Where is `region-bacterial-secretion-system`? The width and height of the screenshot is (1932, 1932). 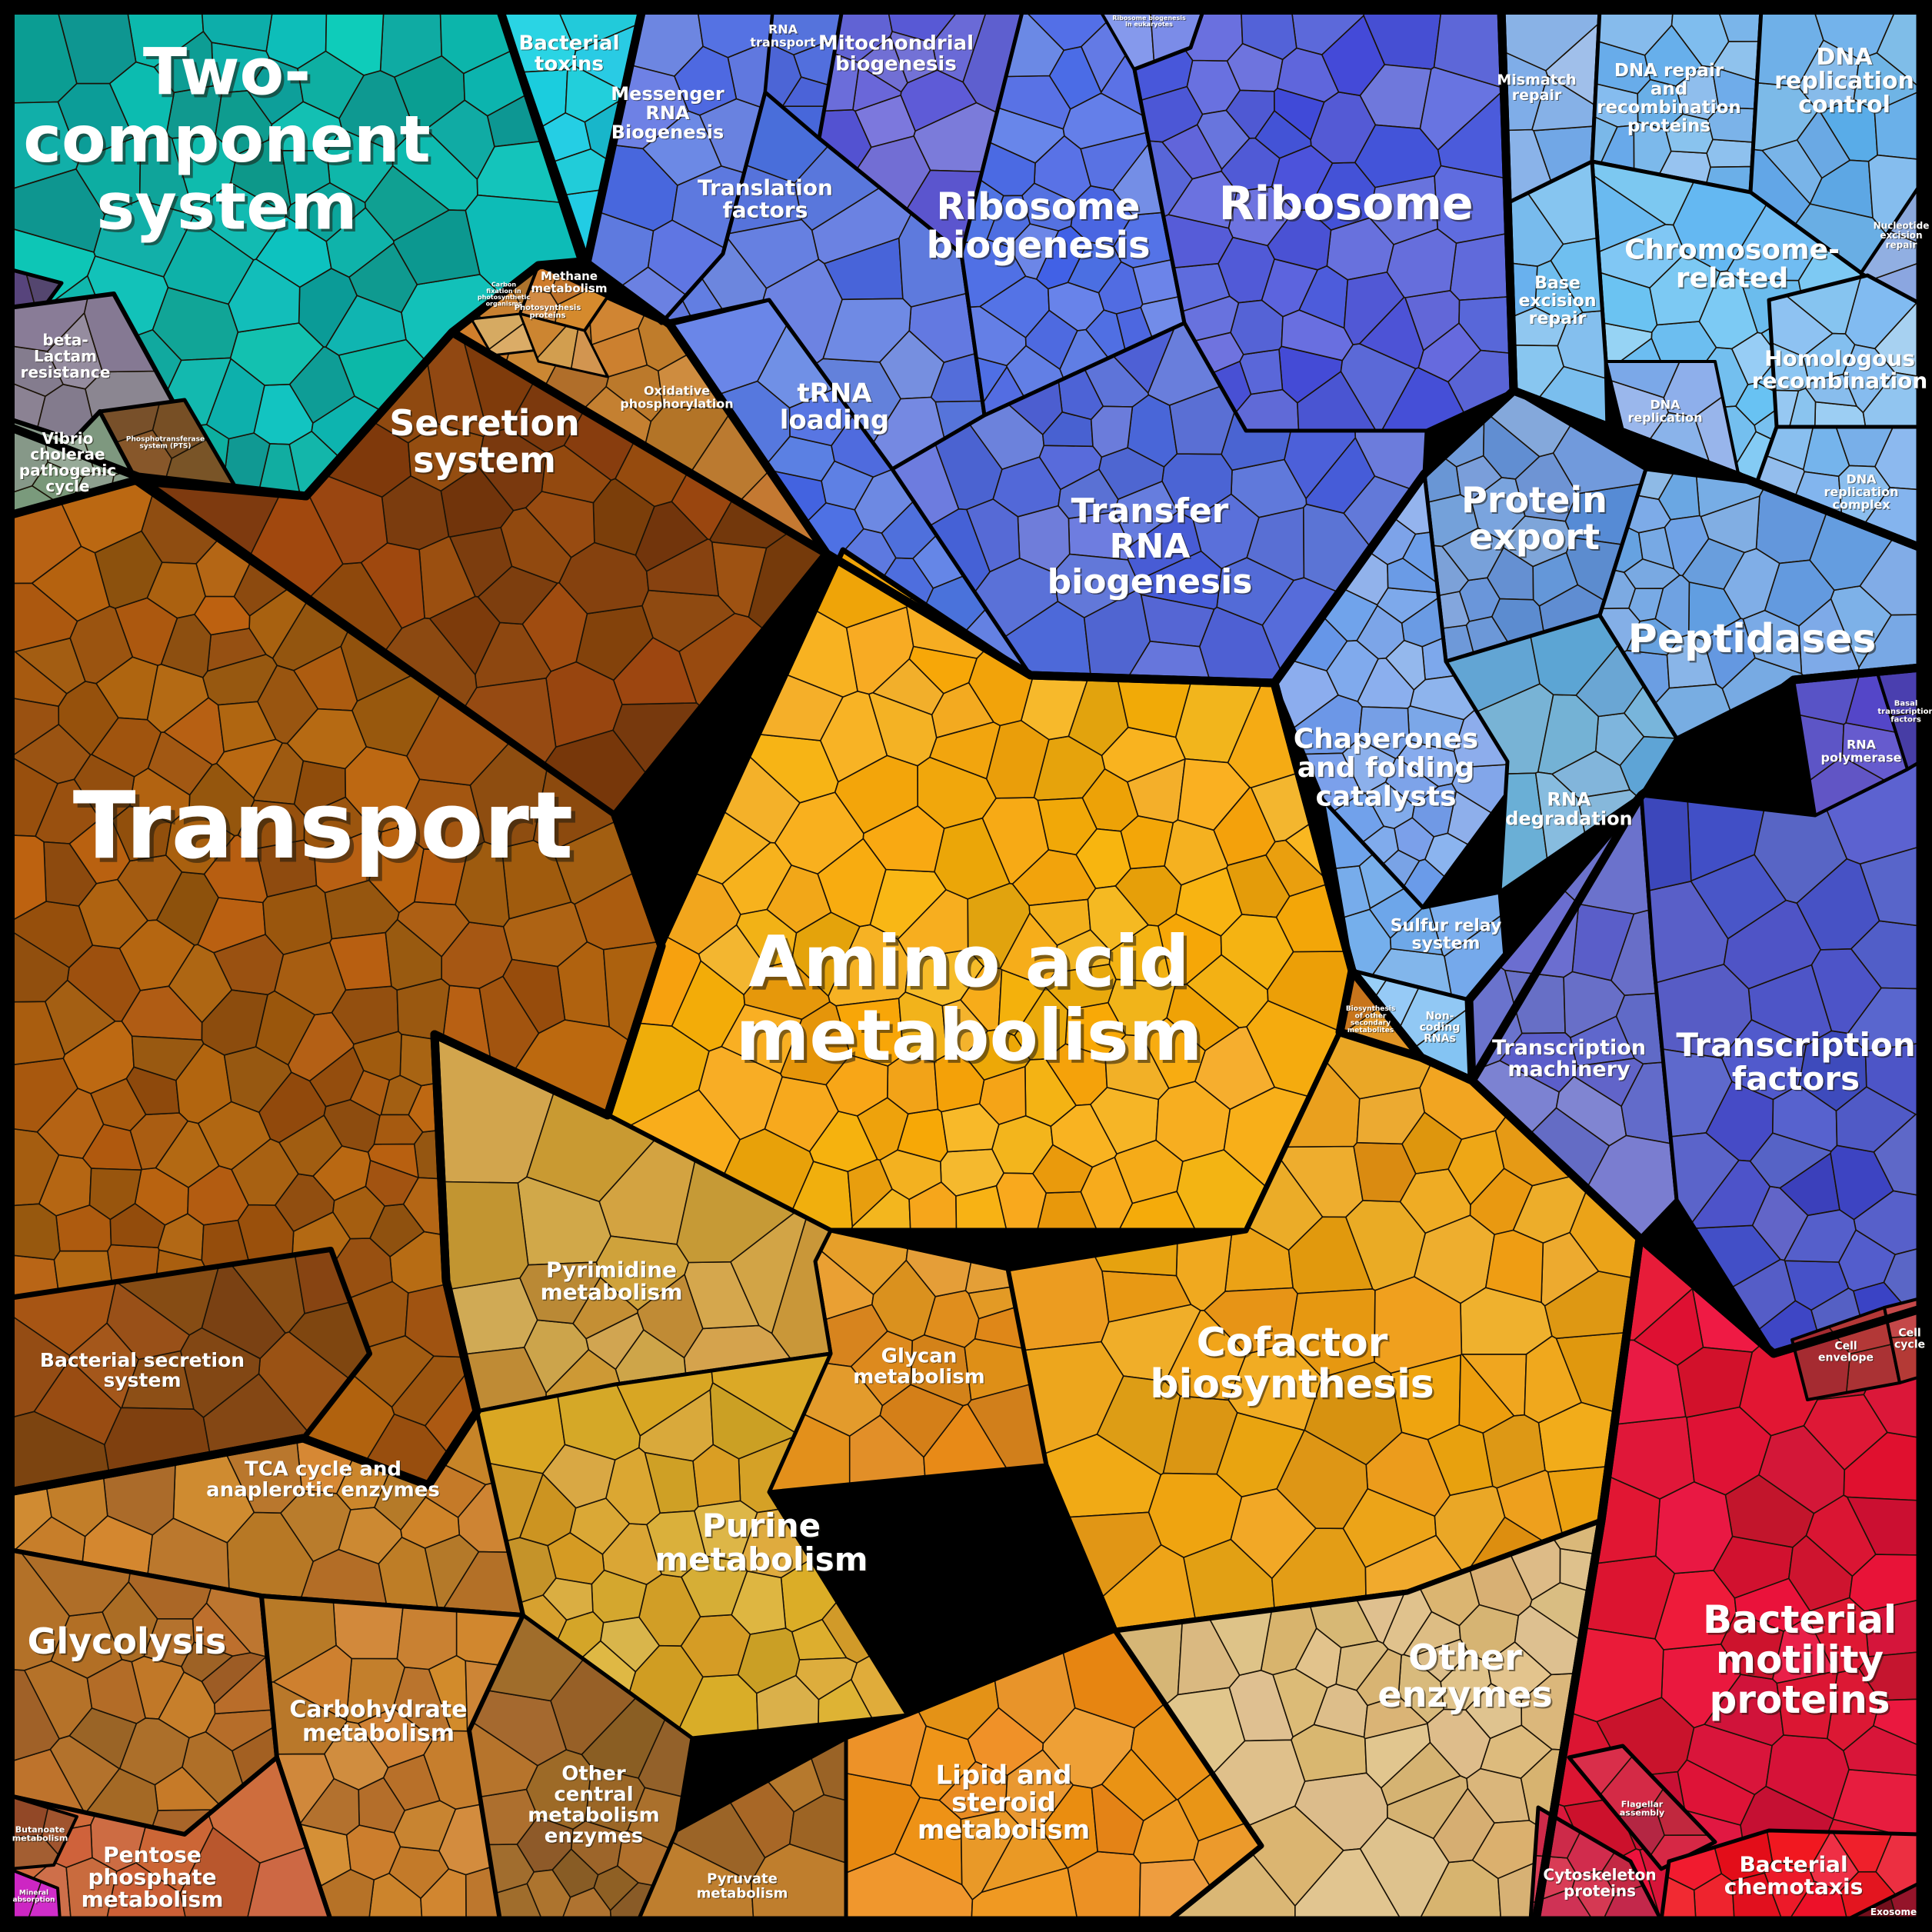 region-bacterial-secretion-system is located at coordinates (189, 1370).